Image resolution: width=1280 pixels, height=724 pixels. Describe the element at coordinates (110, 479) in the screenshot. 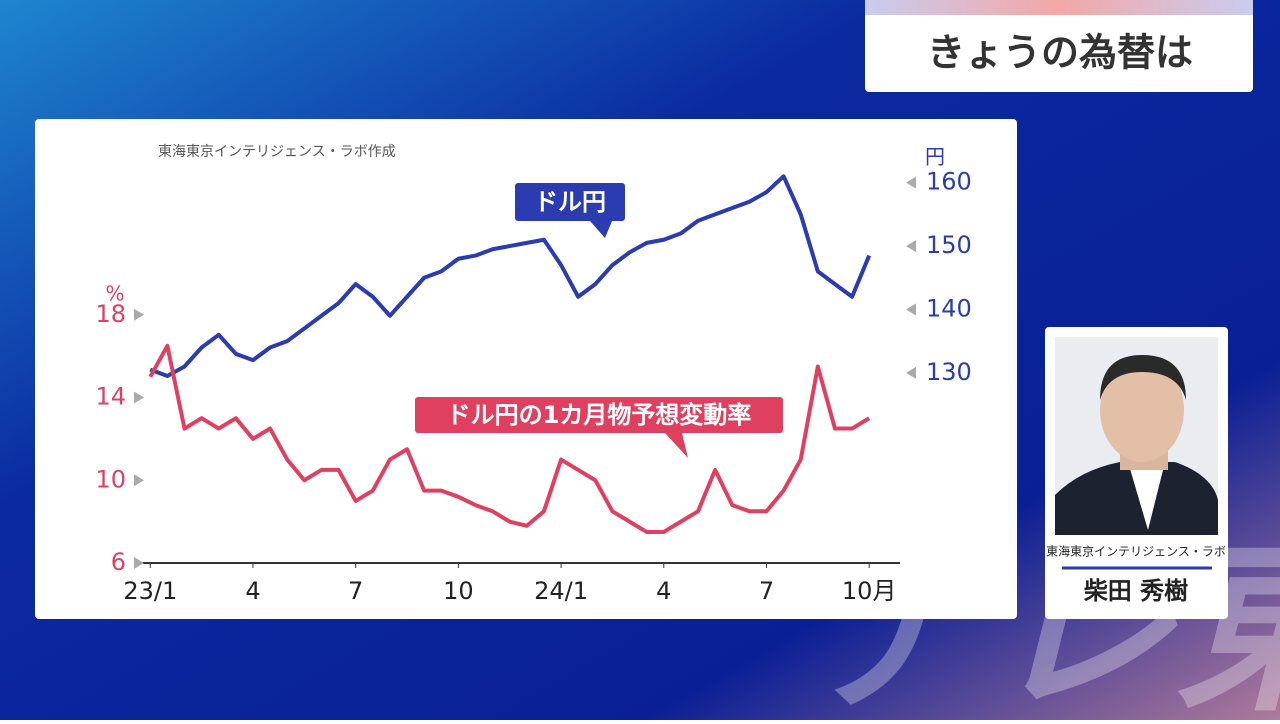

I see `y-tick-label: 10` at that location.